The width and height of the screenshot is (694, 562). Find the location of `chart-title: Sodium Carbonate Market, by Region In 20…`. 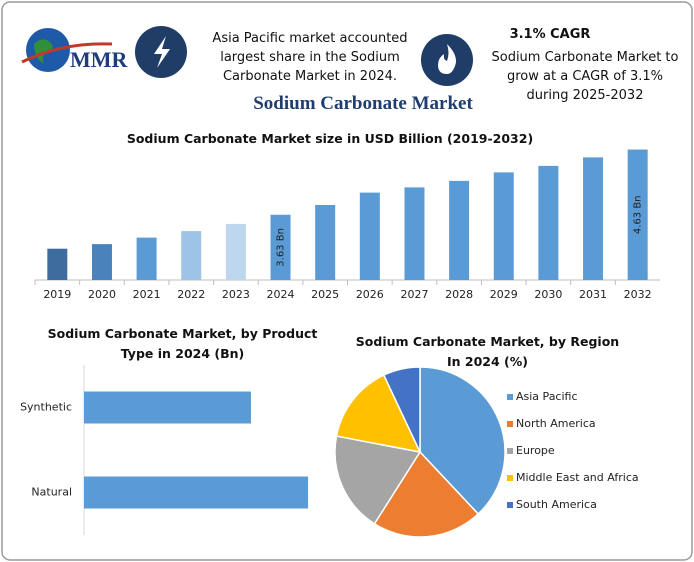

chart-title: Sodium Carbonate Market, by Region In 20… is located at coordinates (487, 351).